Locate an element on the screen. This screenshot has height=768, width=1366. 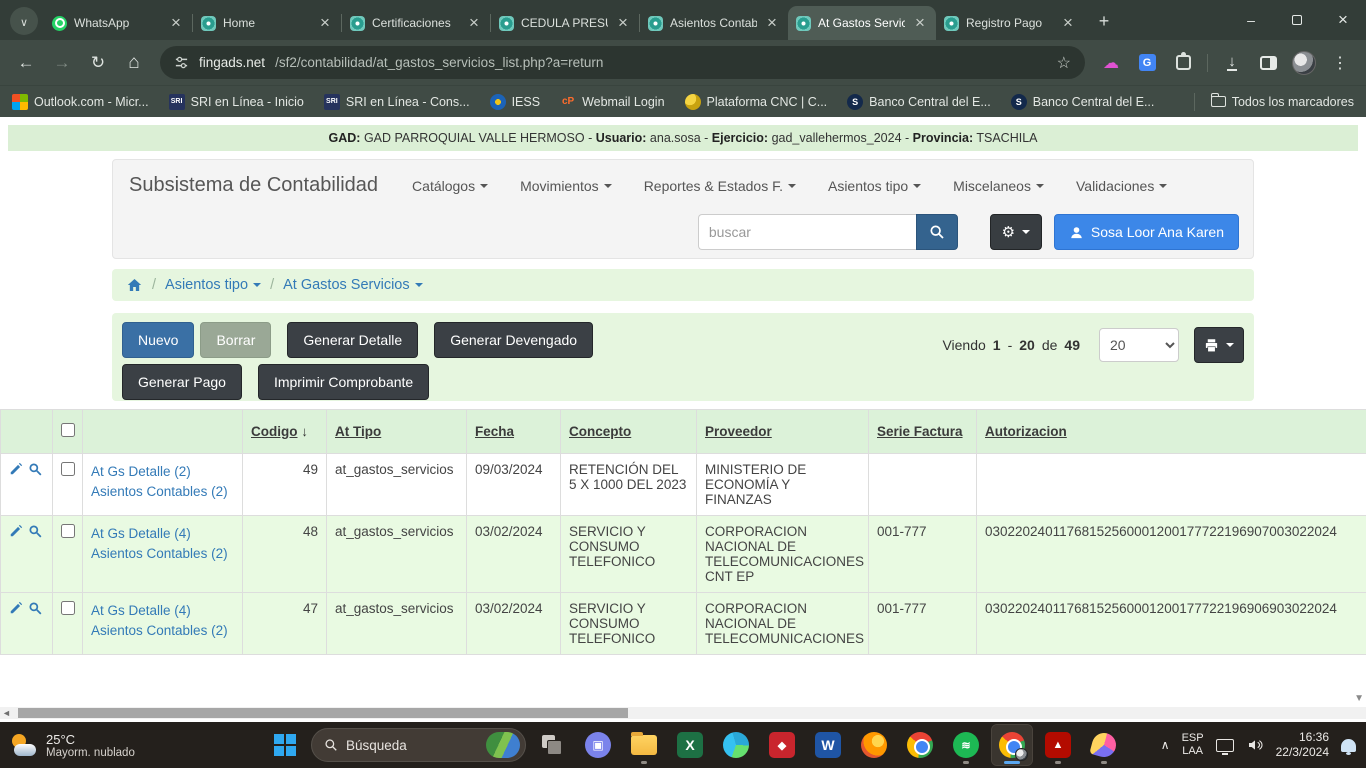
spotify-button: ≋ is located at coordinates (966, 745).